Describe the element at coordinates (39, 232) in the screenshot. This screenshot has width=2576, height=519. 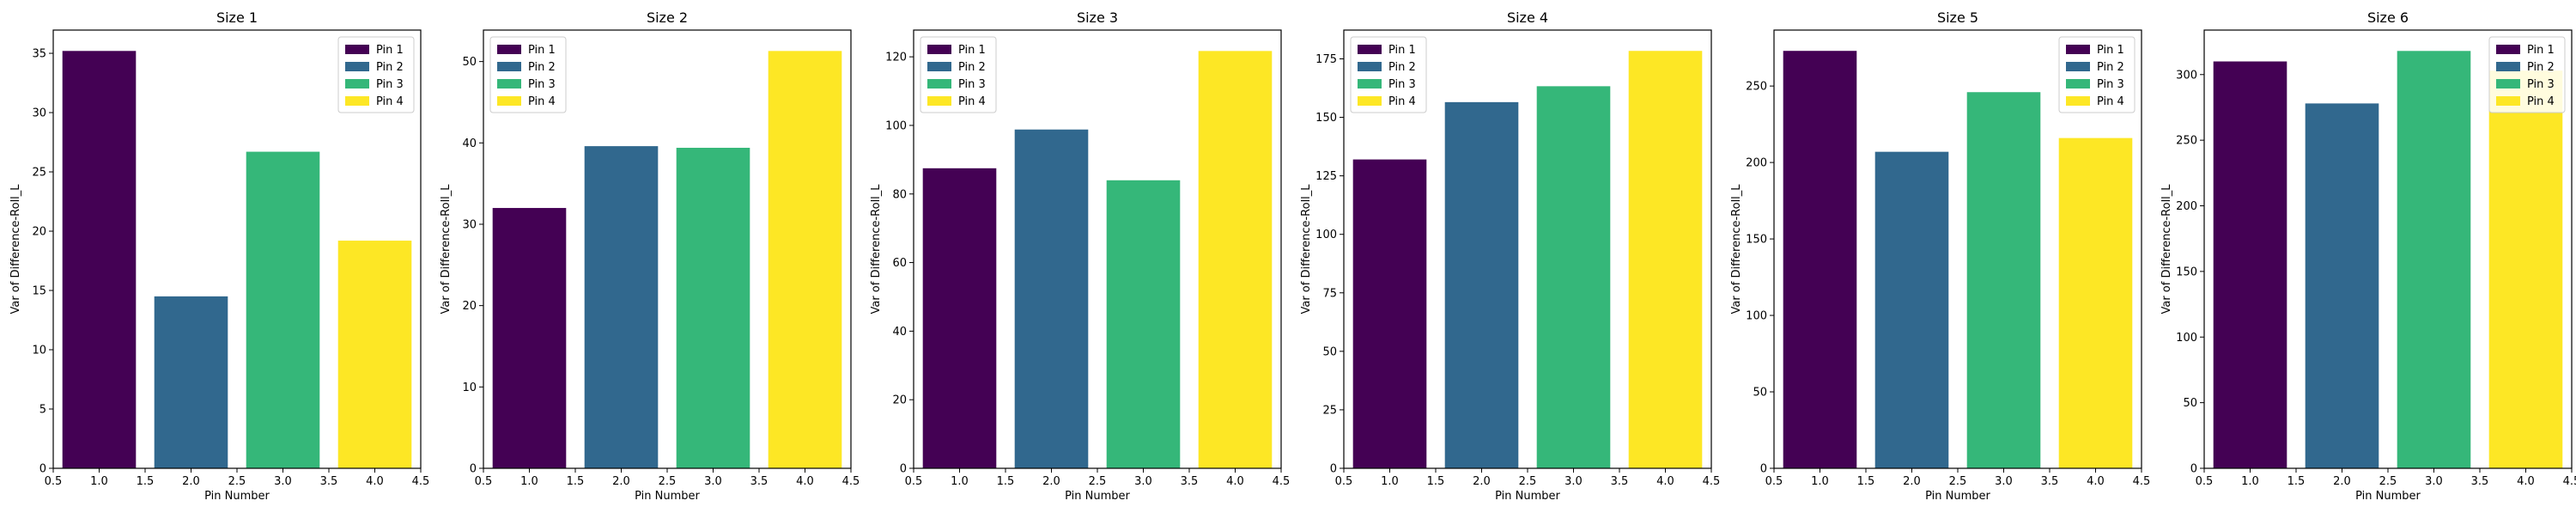
I see `y-tick-label: 20` at that location.